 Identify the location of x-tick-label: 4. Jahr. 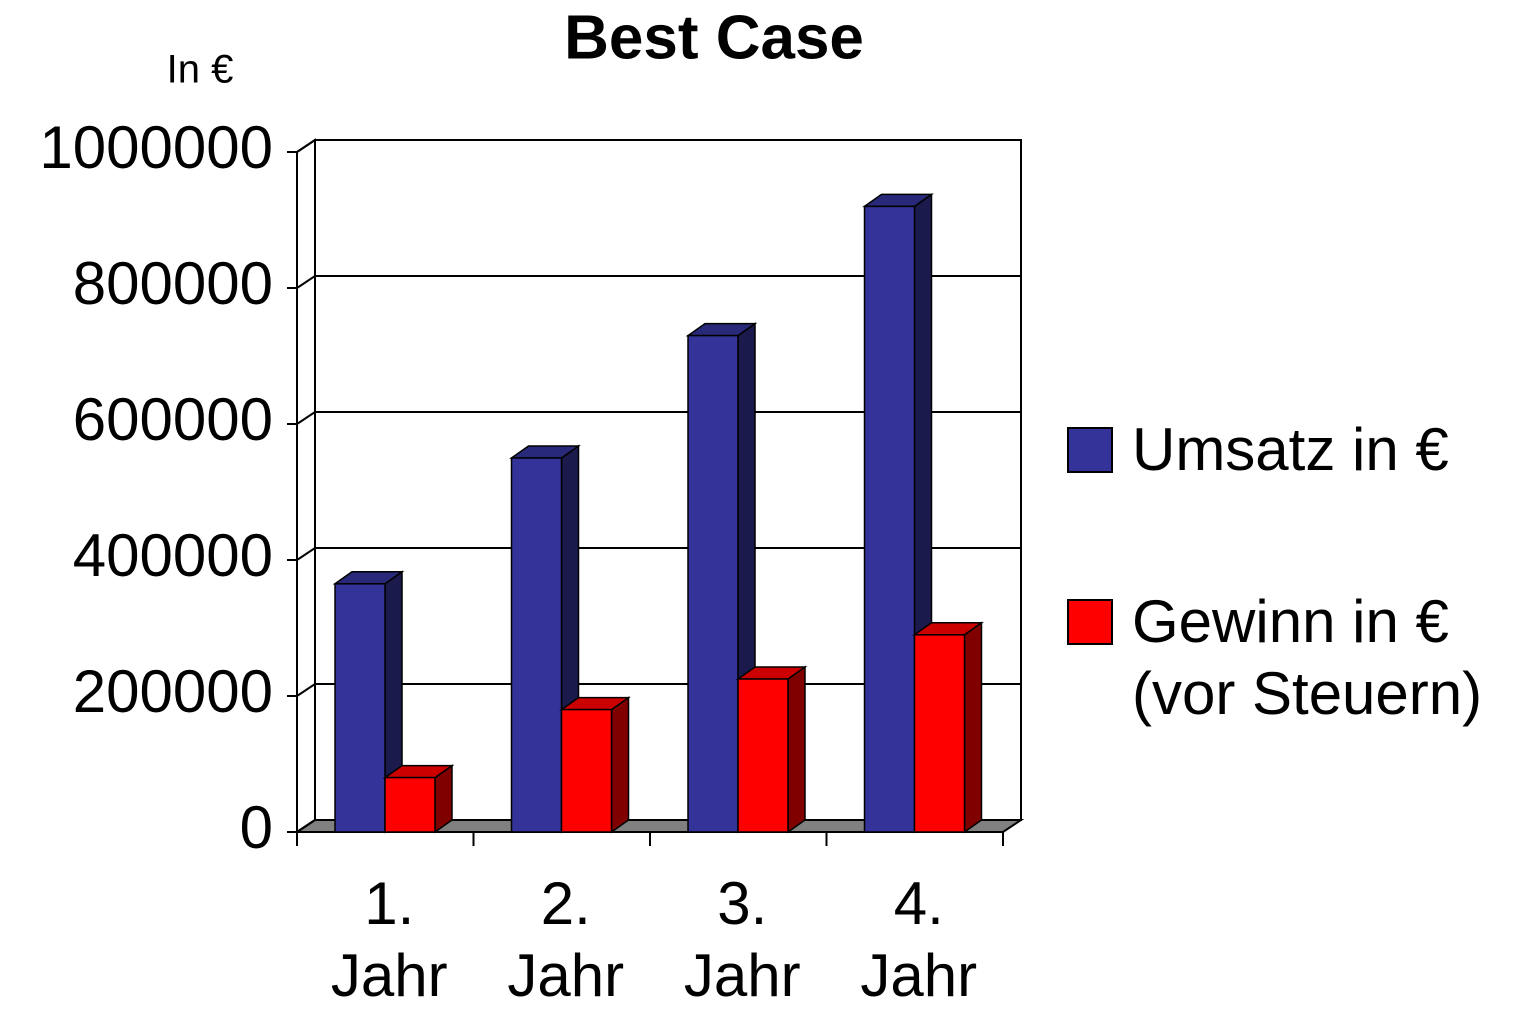
(919, 939).